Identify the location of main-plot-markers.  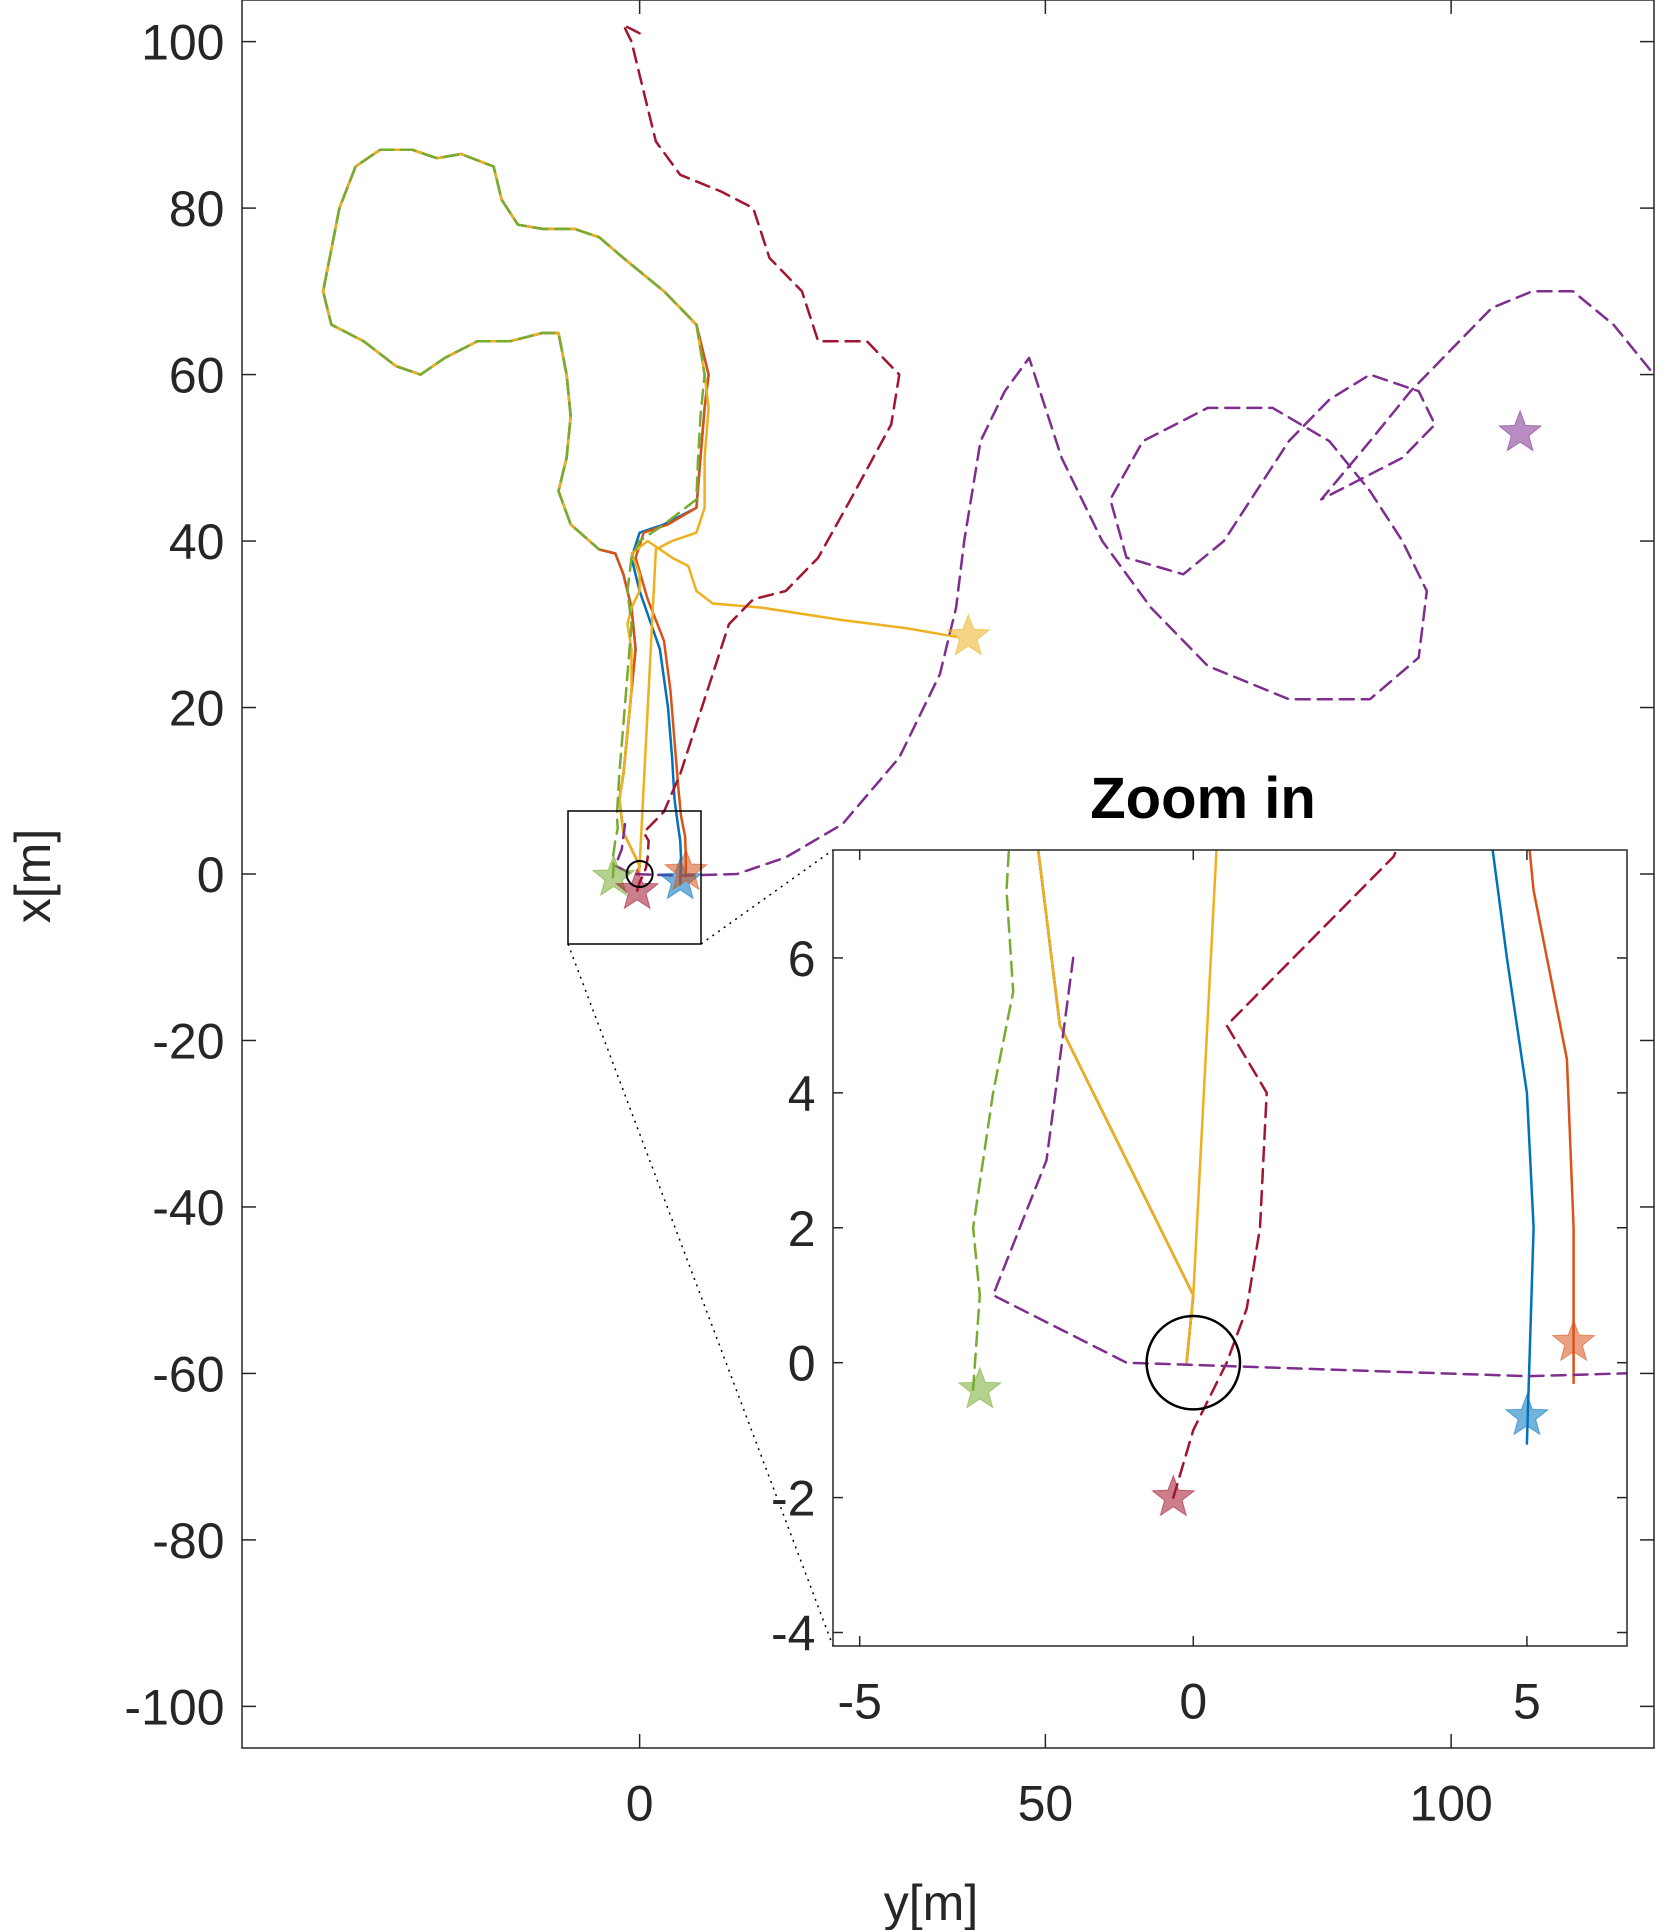
(1067, 659).